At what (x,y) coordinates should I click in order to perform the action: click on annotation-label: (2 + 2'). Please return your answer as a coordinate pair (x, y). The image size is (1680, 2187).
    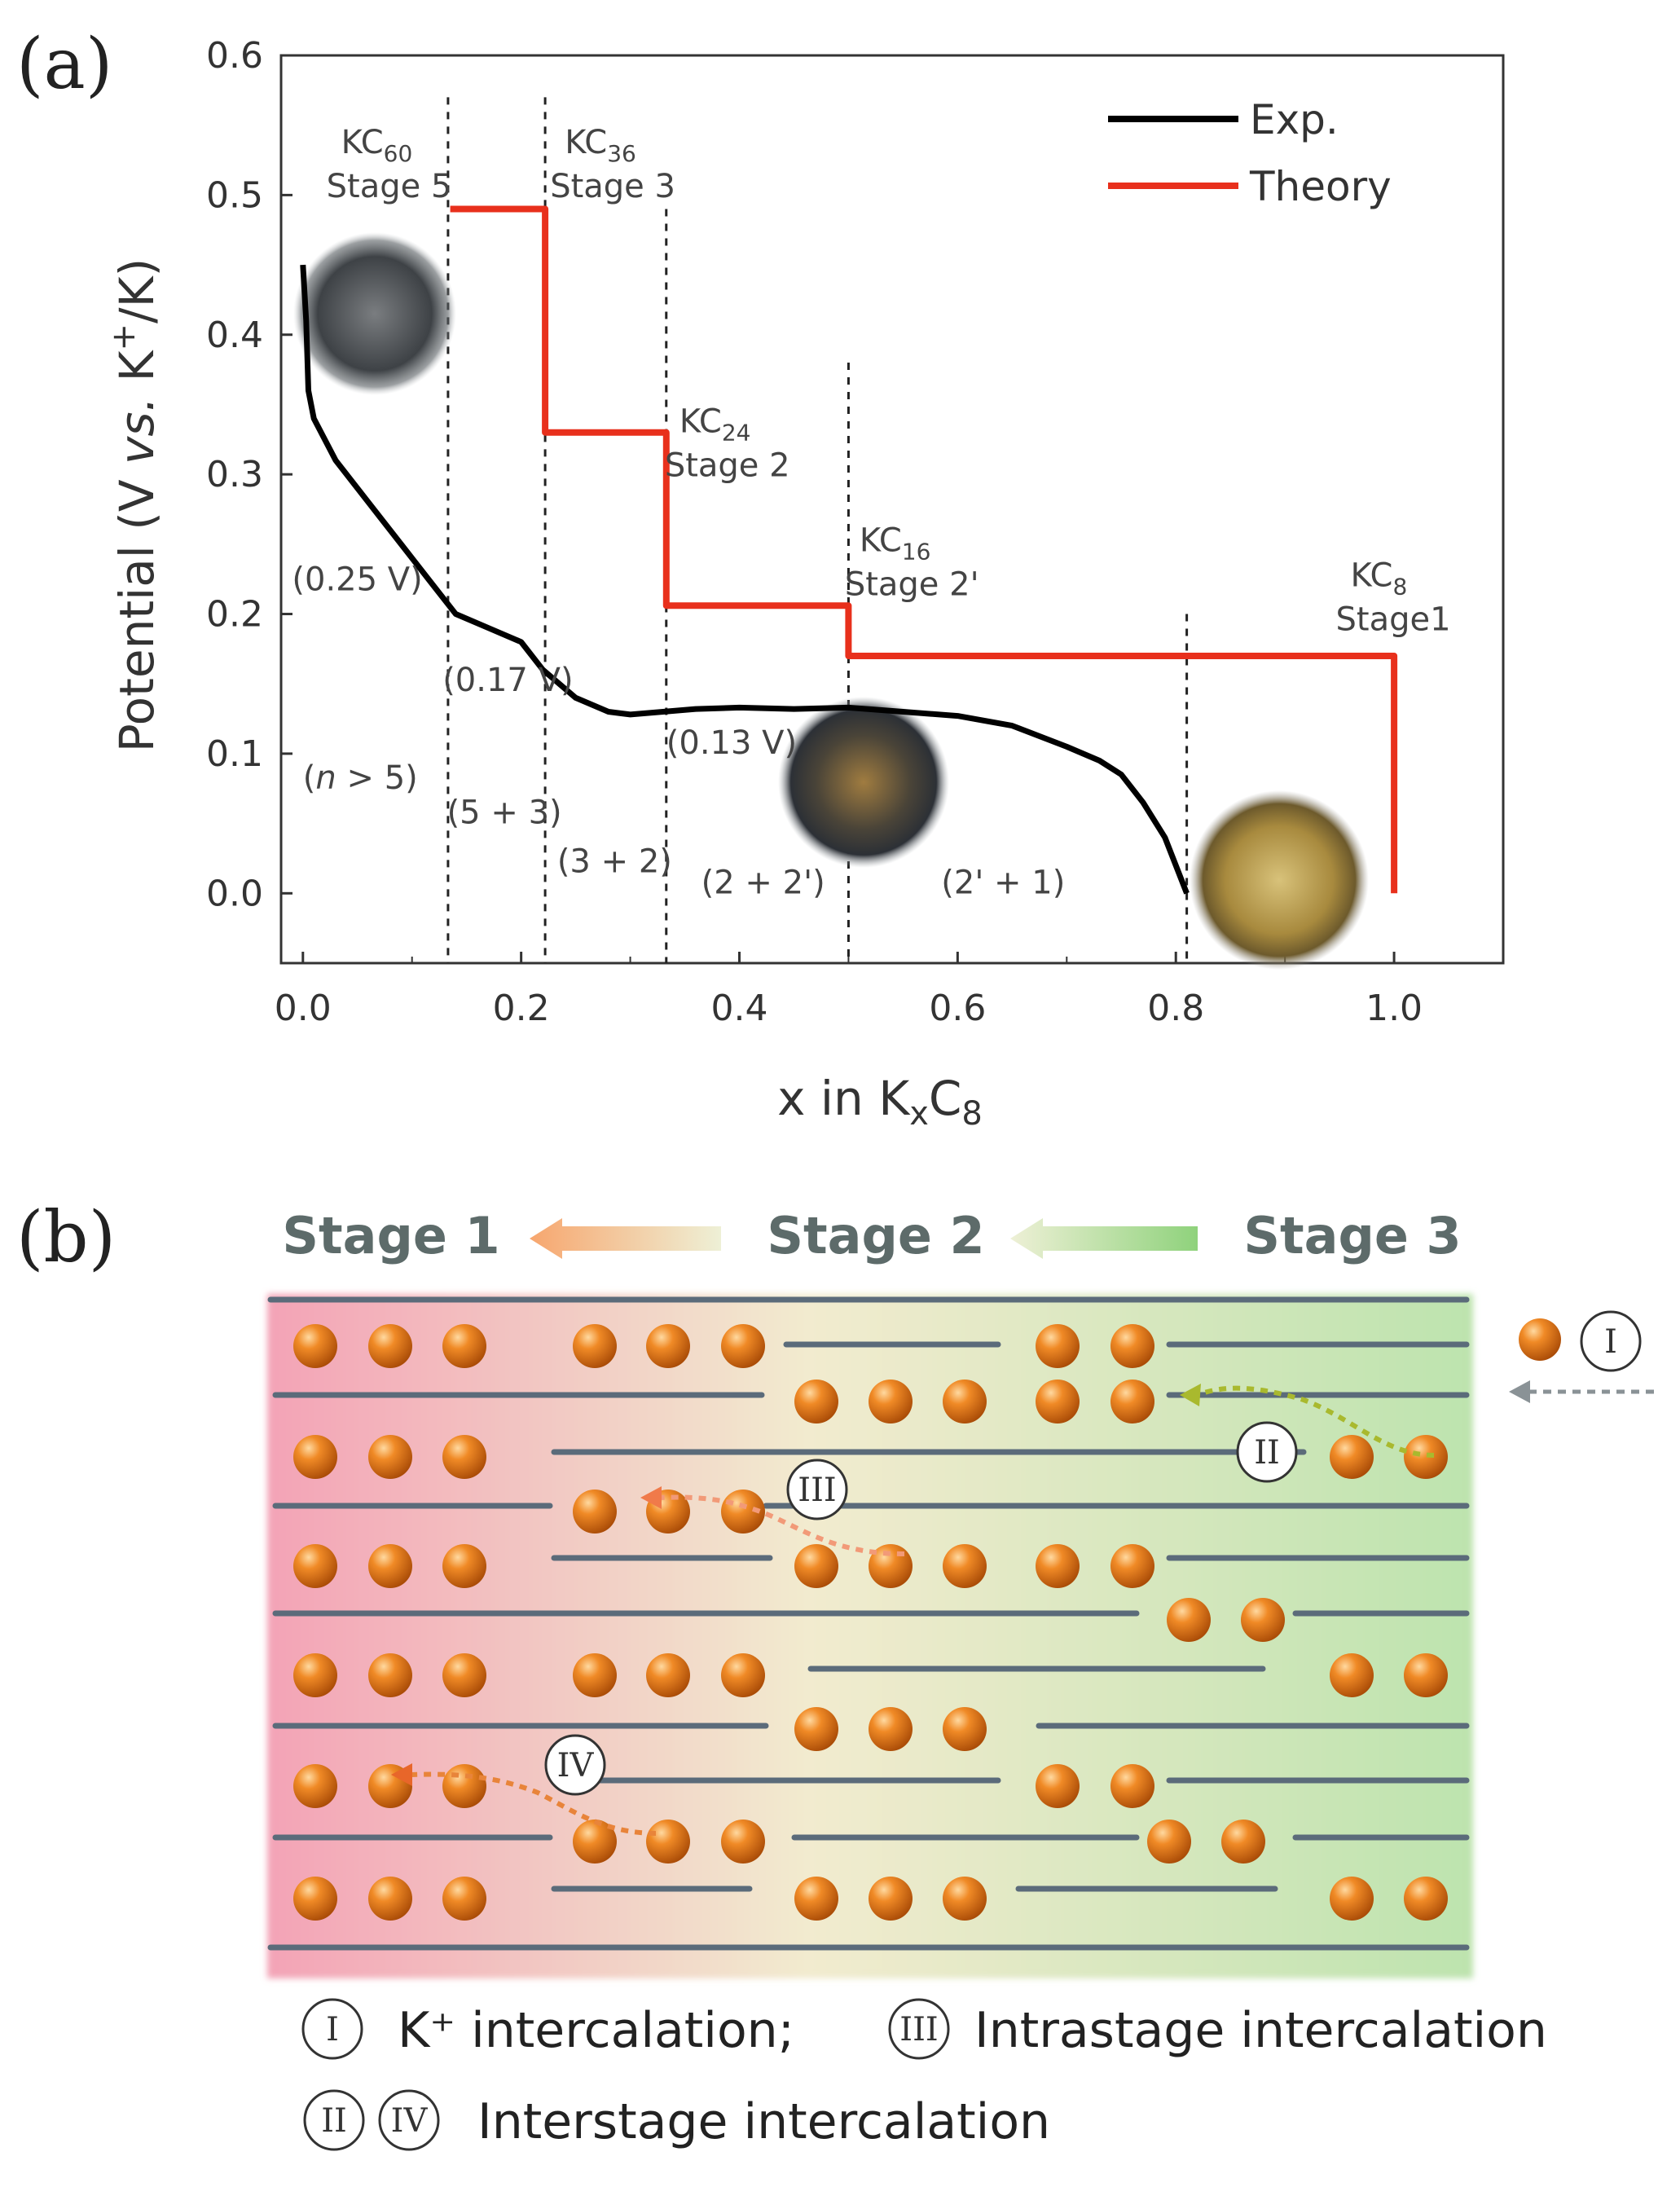
    Looking at the image, I should click on (763, 883).